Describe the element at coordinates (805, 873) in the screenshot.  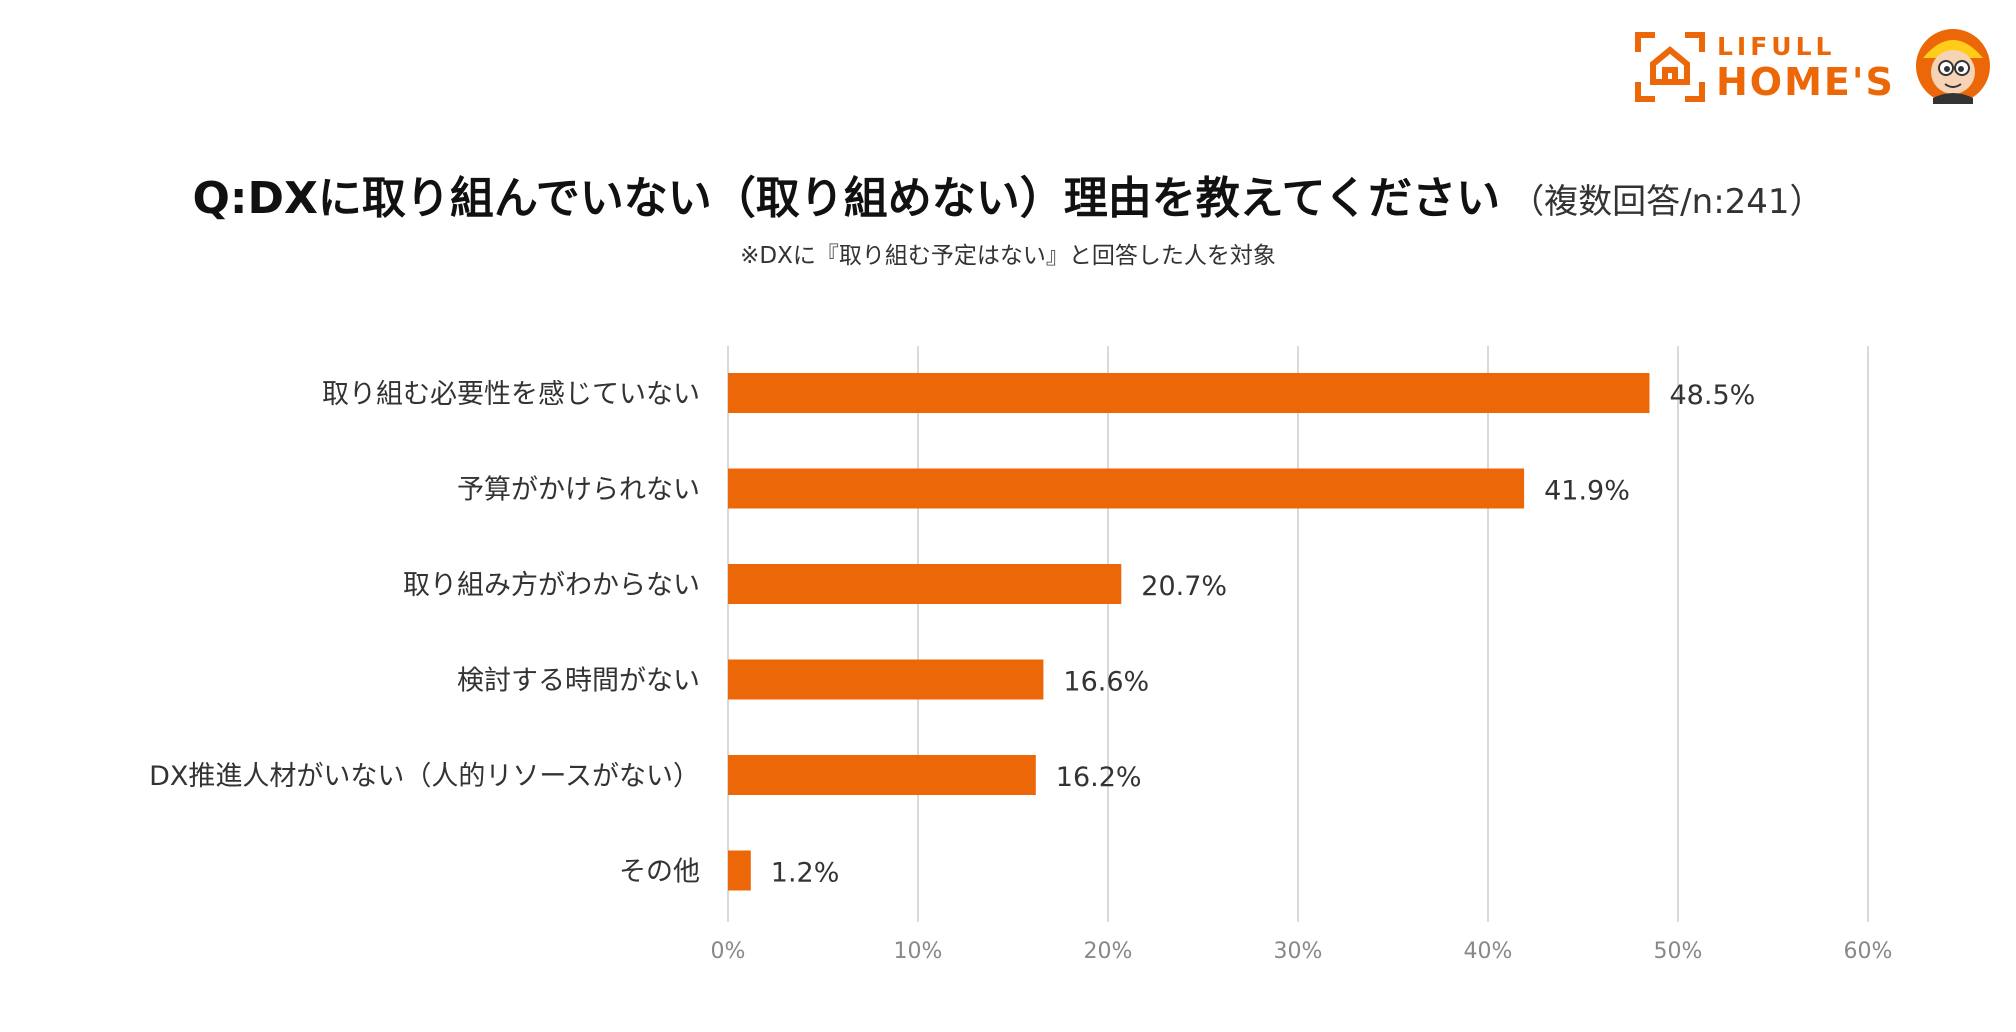
I see `value-label-5: 1.2%` at that location.